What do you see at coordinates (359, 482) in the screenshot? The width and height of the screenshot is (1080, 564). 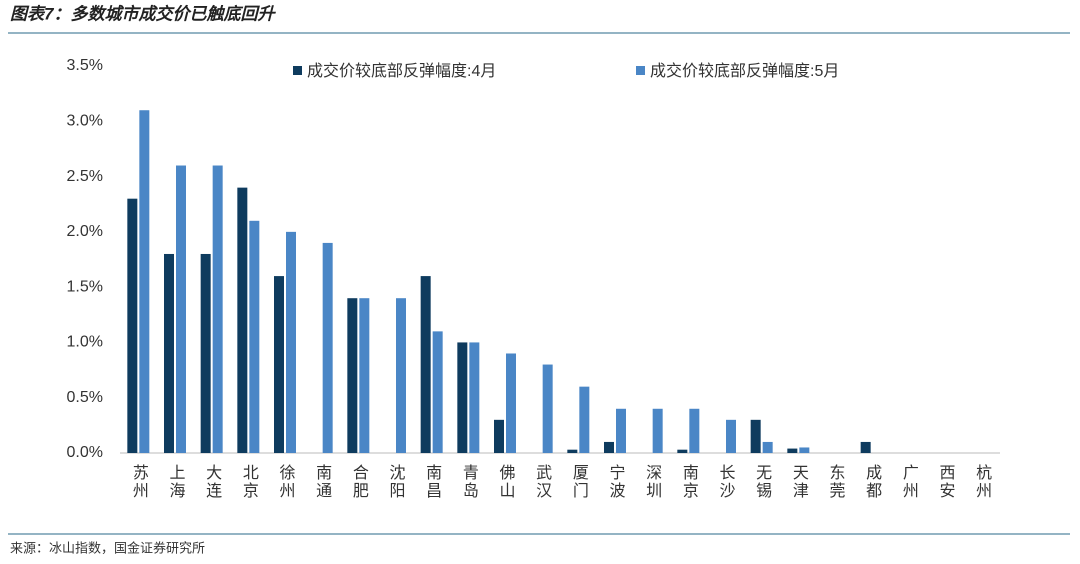 I see `x-tick-label: 合肥` at bounding box center [359, 482].